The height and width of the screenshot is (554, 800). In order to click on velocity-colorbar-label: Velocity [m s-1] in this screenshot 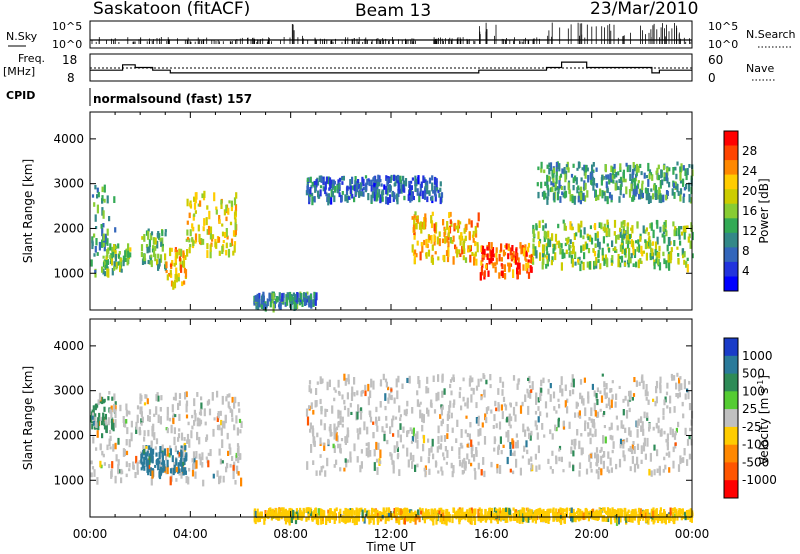, I will do `click(763, 420)`.